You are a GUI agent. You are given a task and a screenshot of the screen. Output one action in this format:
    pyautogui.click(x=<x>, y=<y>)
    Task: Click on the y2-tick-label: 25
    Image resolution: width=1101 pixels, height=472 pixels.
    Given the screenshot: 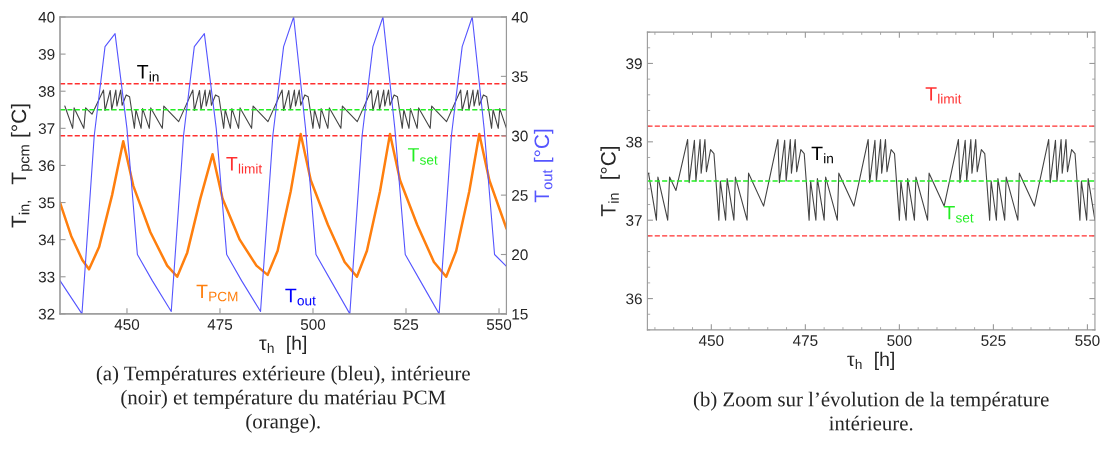 What is the action you would take?
    pyautogui.click(x=520, y=195)
    